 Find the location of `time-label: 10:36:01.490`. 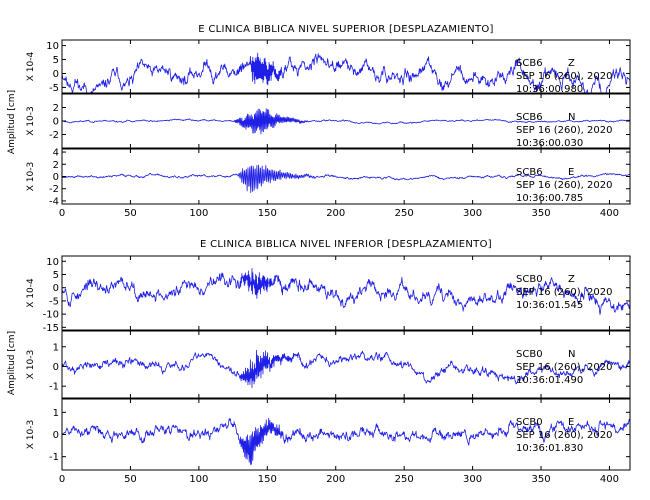

time-label: 10:36:01.490 is located at coordinates (549, 380).